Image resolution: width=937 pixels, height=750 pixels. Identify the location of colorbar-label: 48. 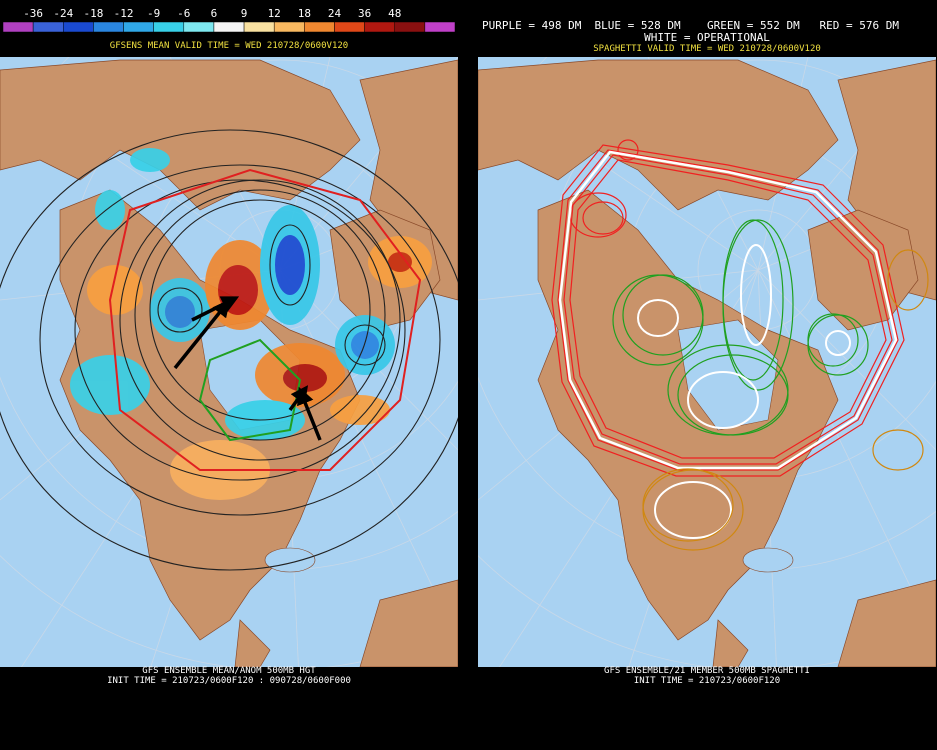
(394, 13).